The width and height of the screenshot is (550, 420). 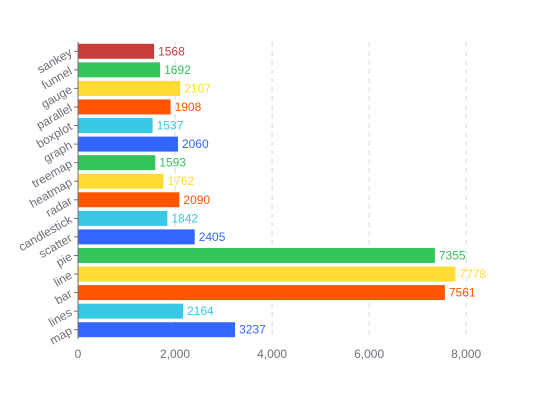 I want to click on bar-graph, so click(x=128, y=144).